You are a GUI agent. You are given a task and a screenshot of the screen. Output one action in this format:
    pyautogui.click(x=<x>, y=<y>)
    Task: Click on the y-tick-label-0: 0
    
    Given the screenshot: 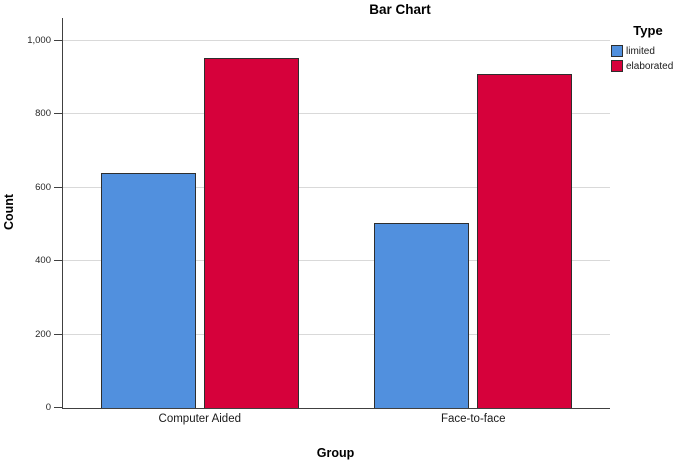 What is the action you would take?
    pyautogui.click(x=48, y=407)
    